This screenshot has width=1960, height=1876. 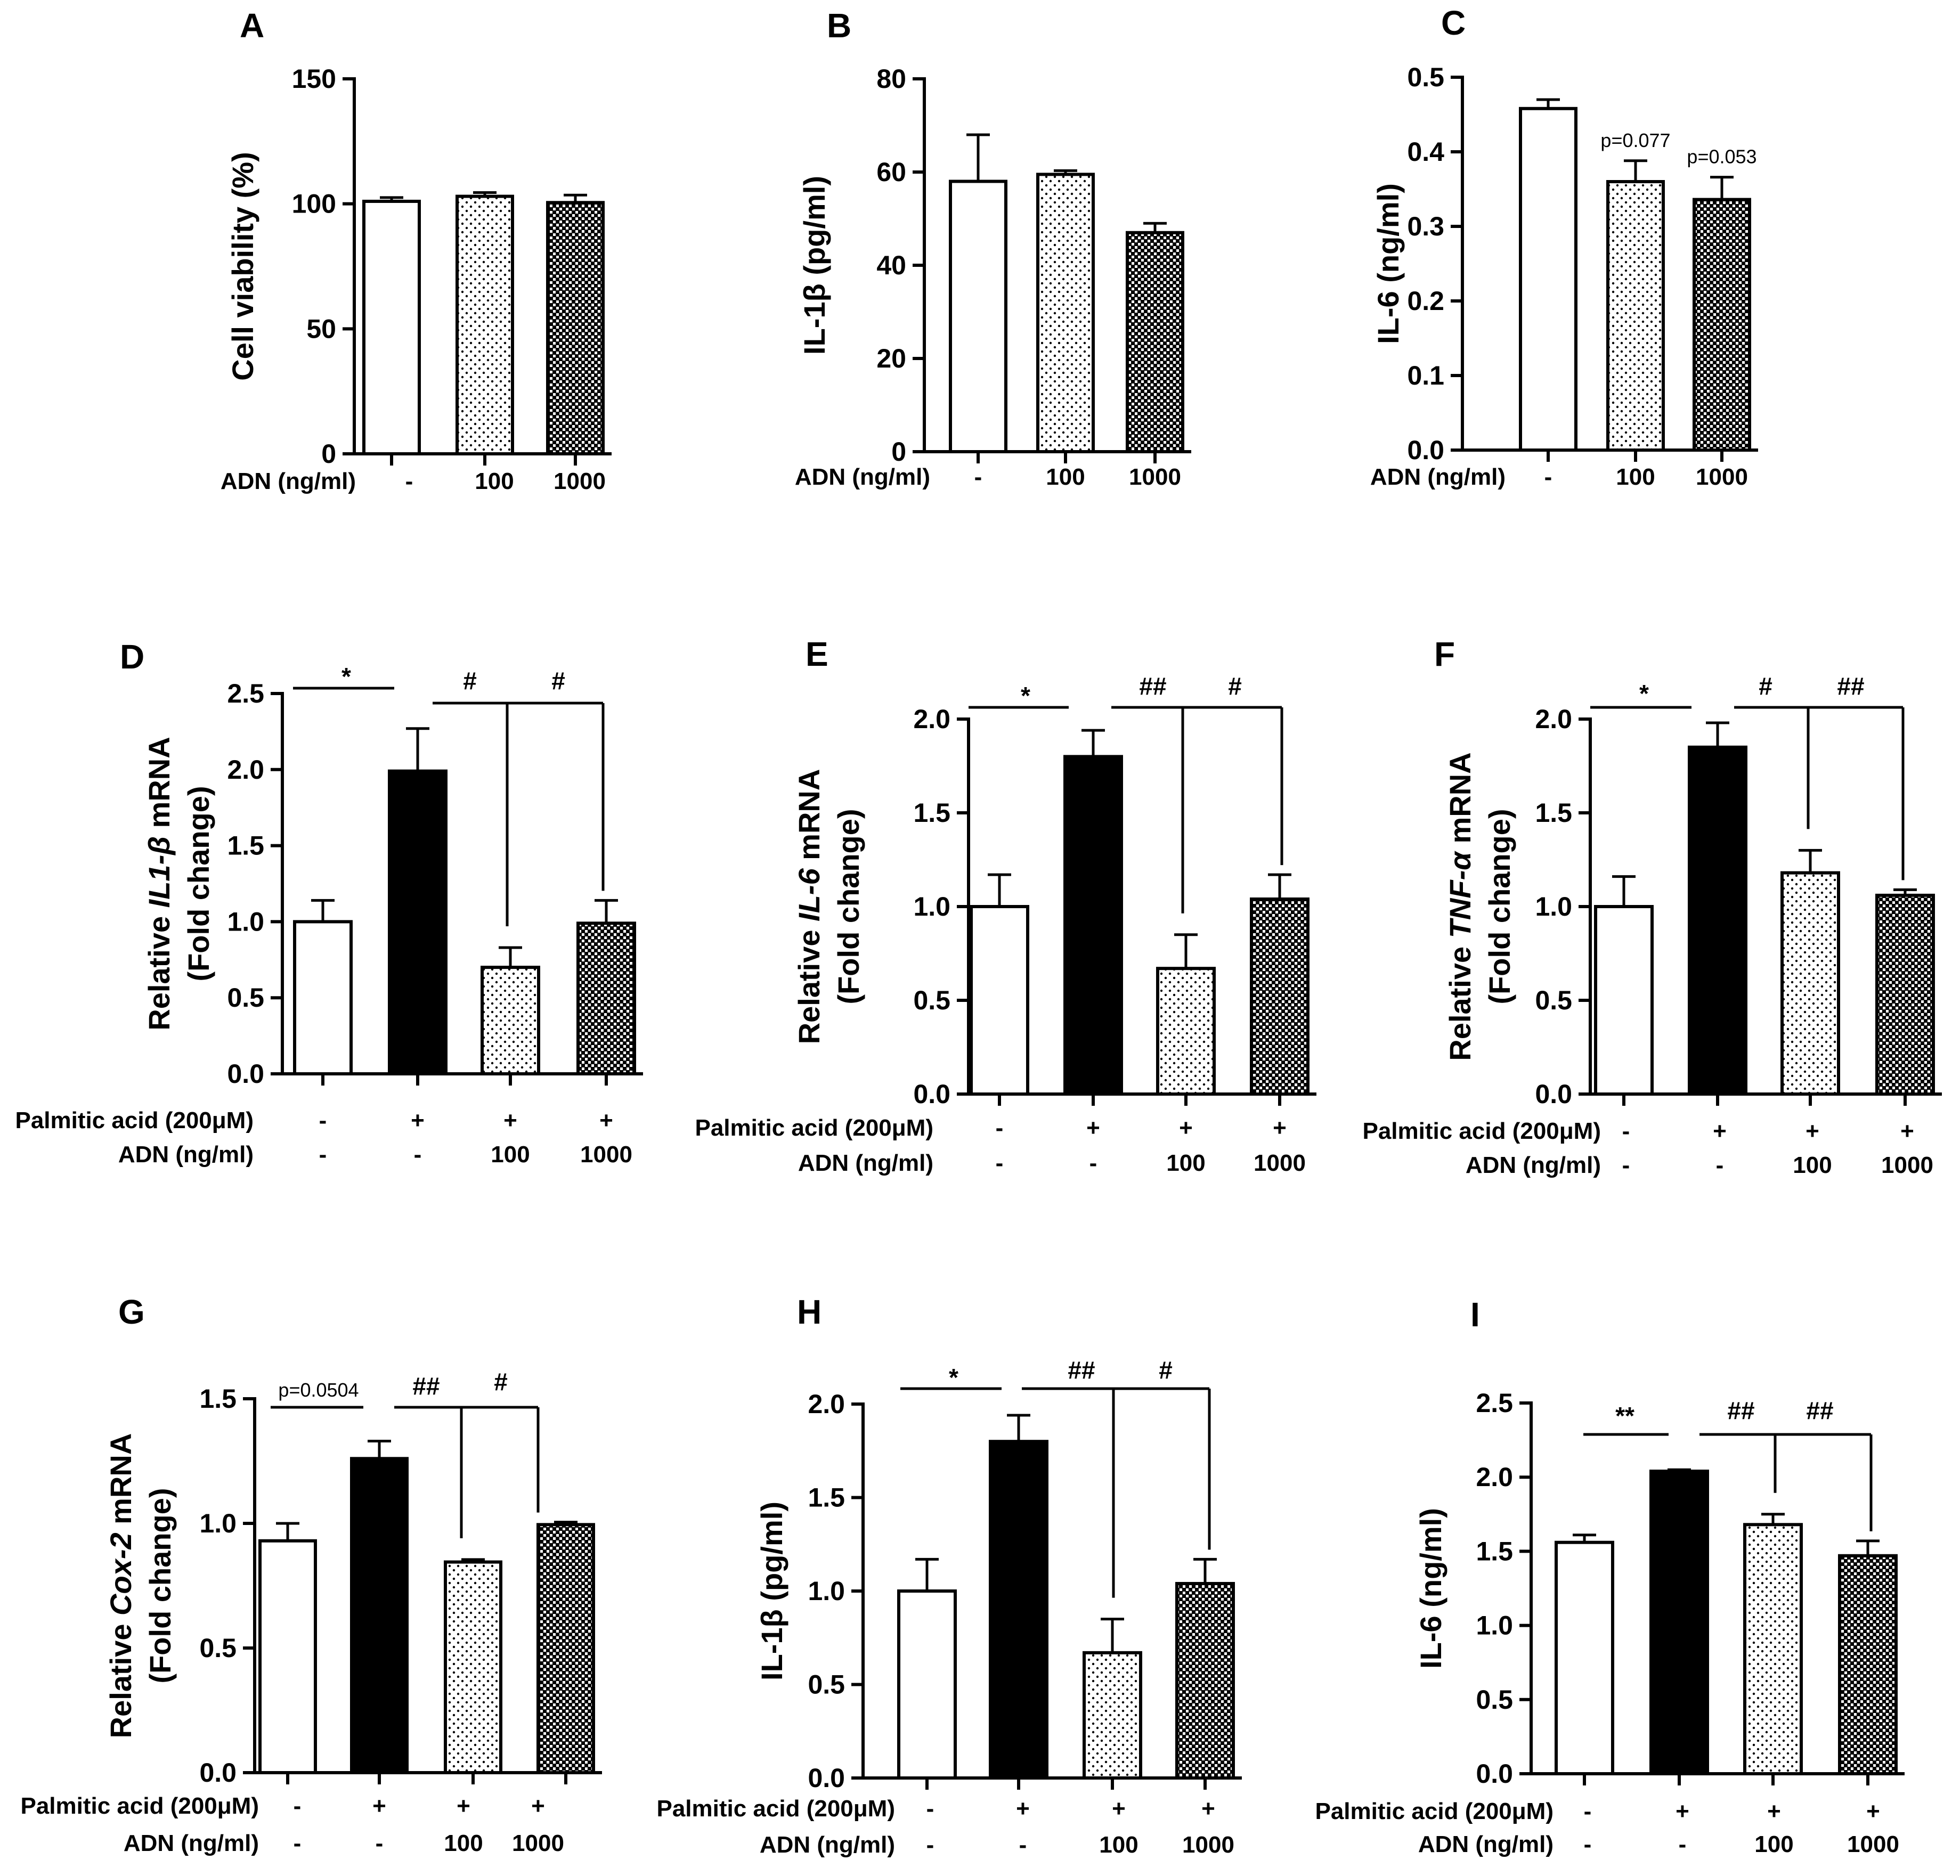 I want to click on y-tick-label: 60, so click(x=891, y=172).